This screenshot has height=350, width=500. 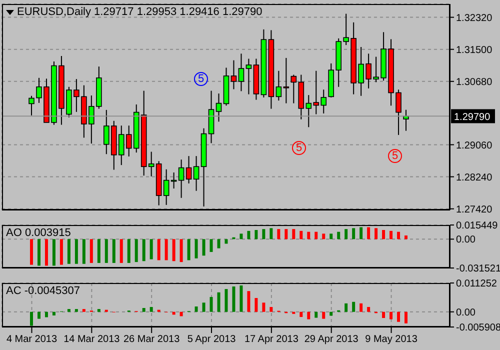 I want to click on y-tick-label: 0.015449, so click(x=477, y=226).